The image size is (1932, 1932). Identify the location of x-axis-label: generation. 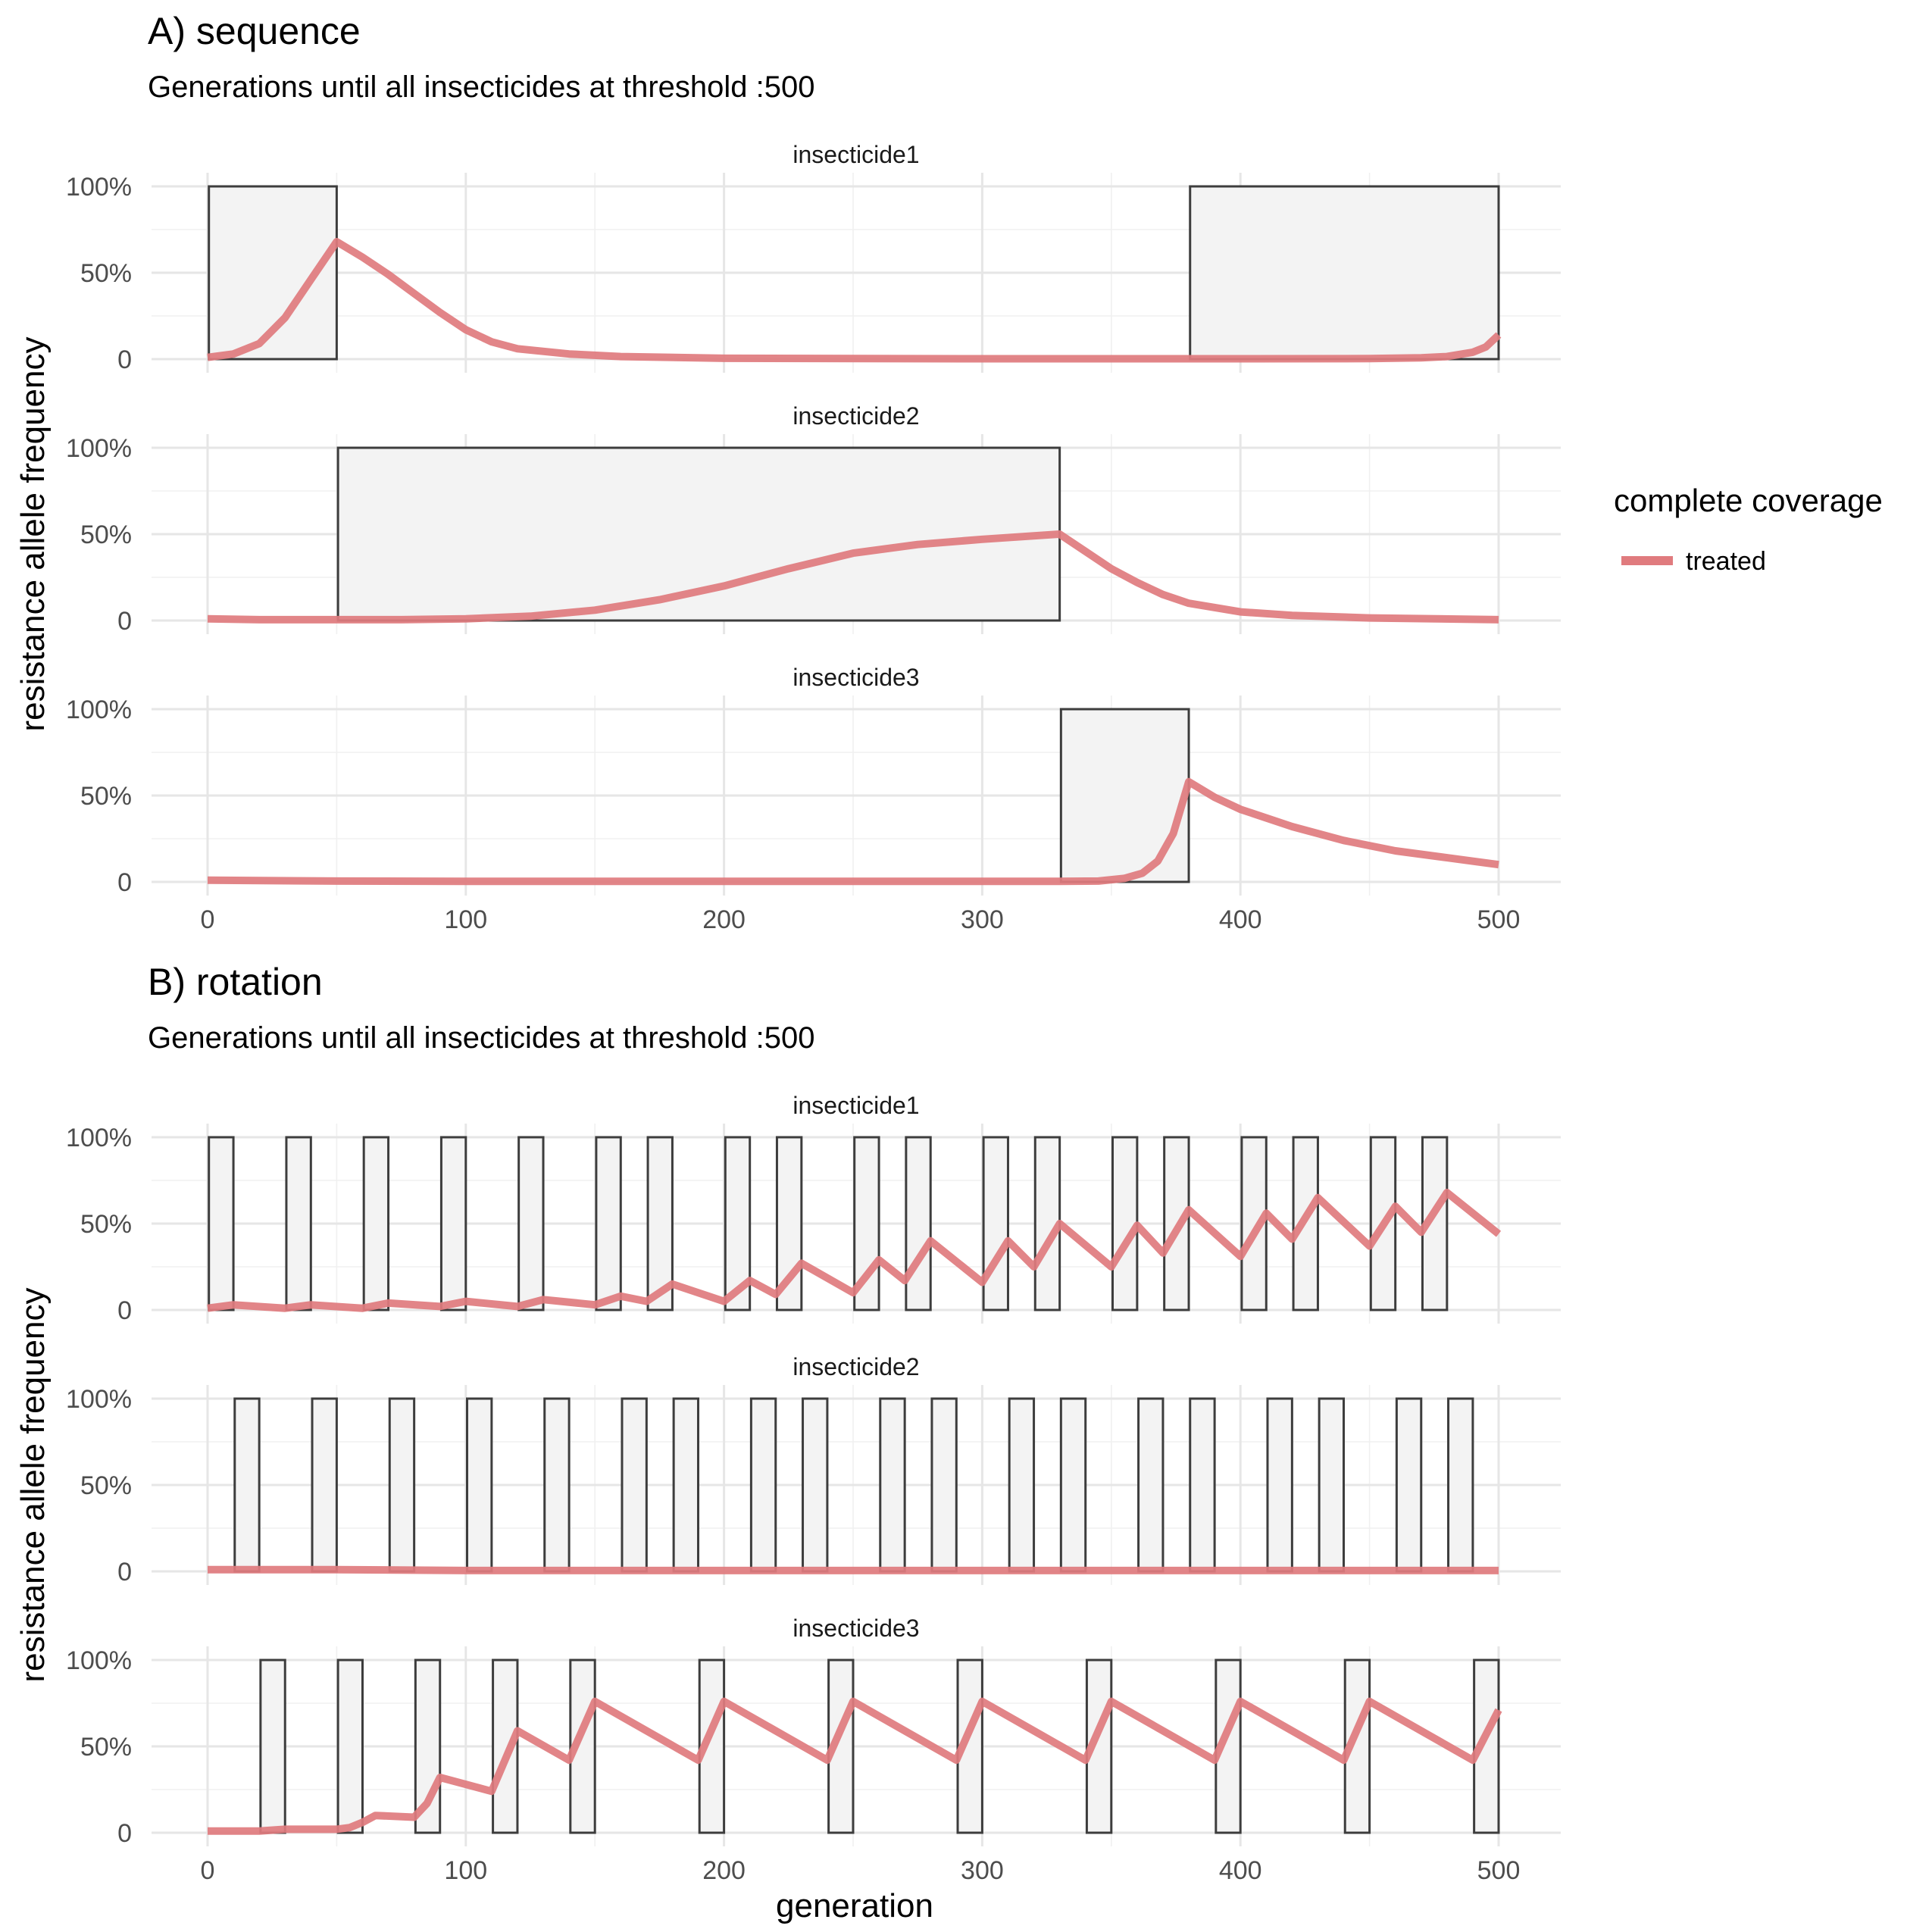
(854, 1905).